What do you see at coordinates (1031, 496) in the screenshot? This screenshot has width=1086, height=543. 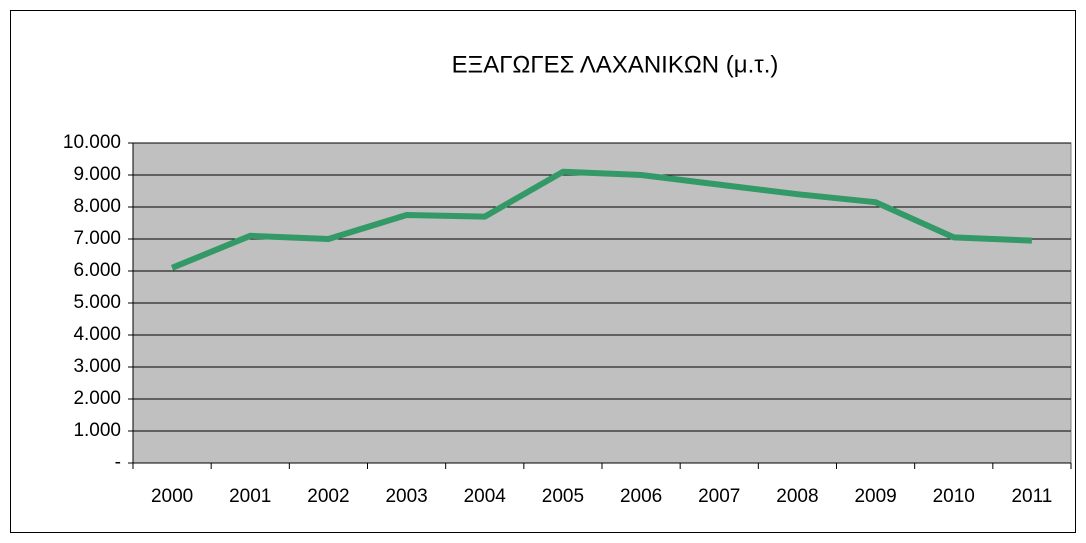 I see `x-tick-label: 2011` at bounding box center [1031, 496].